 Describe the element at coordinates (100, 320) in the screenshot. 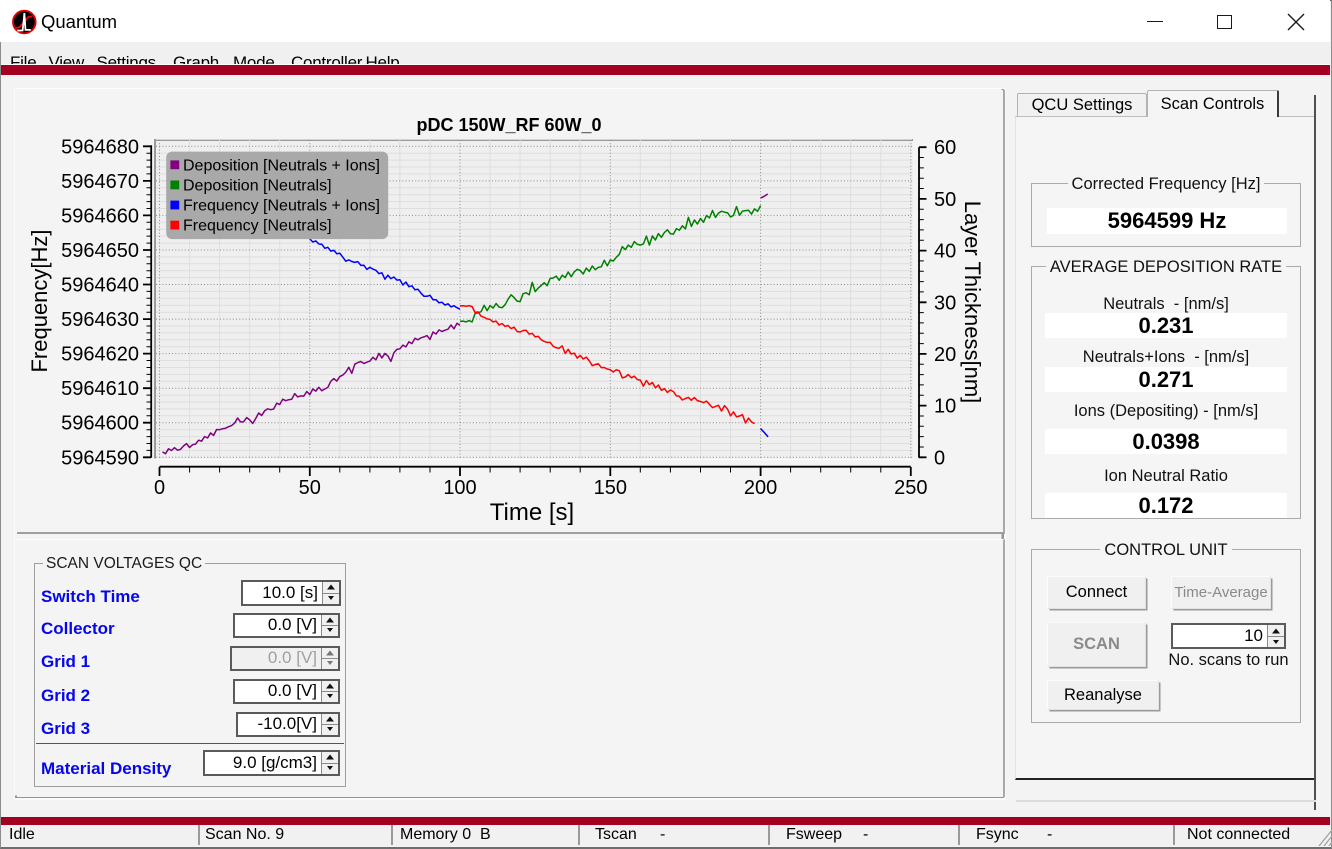

I see `svg-text: 5964630` at that location.